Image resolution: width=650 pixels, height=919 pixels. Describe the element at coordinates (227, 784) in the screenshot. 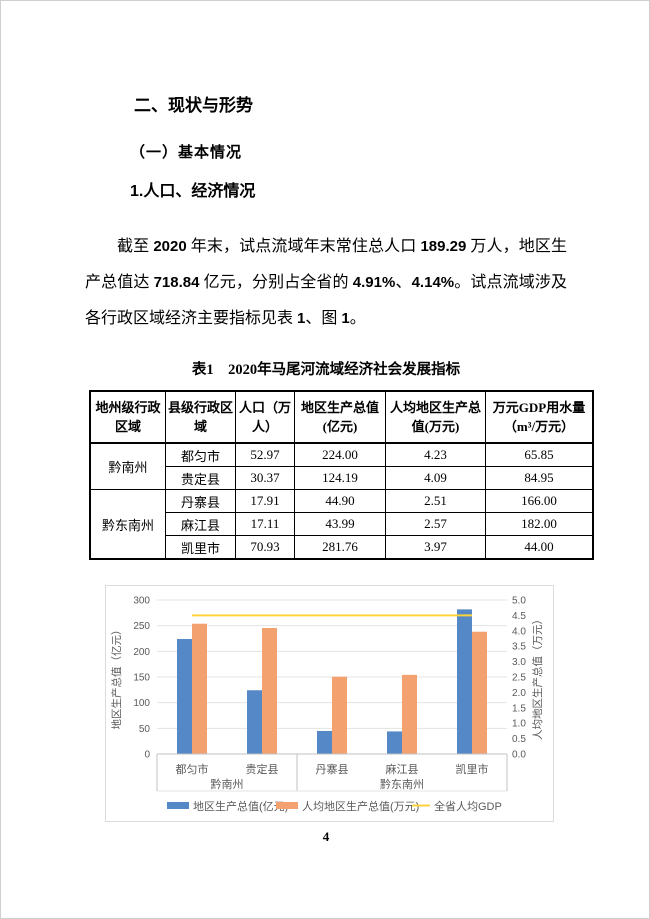

I see `category-group-label: 黔南州` at that location.